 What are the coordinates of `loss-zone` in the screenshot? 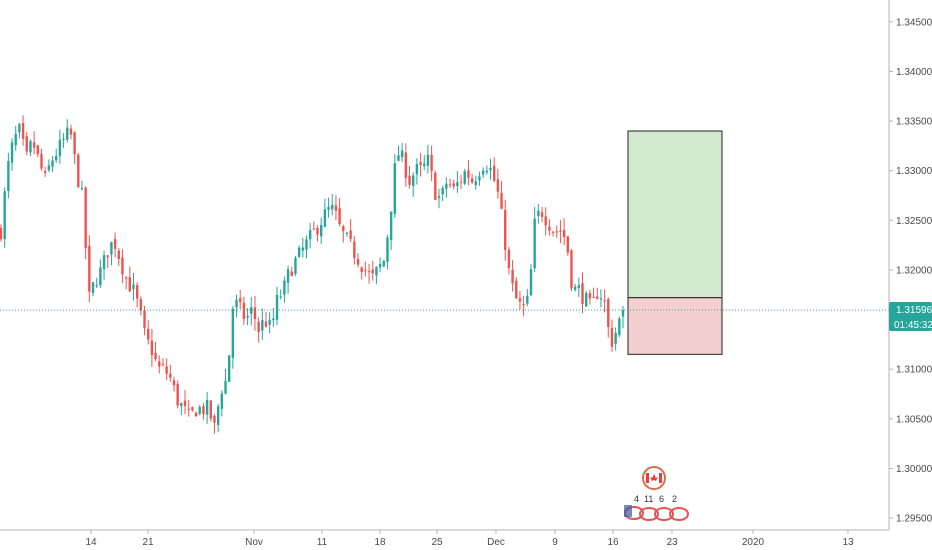 It's located at (675, 326).